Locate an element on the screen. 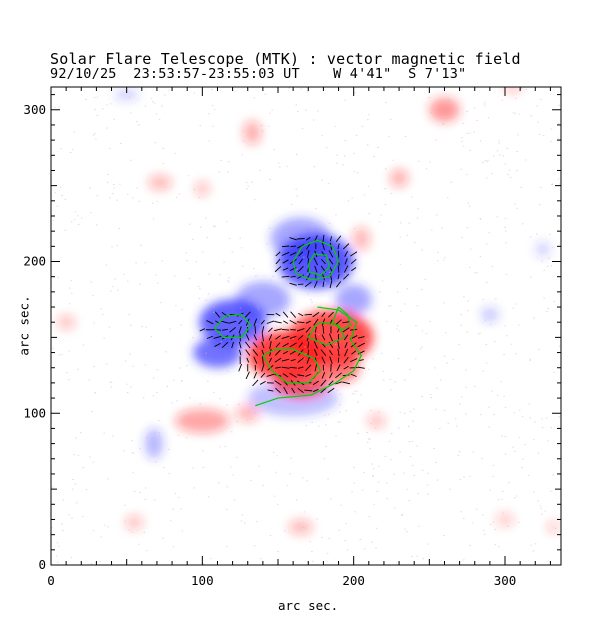 The width and height of the screenshot is (612, 617). y-axis-label: arc sec. is located at coordinates (24, 325).